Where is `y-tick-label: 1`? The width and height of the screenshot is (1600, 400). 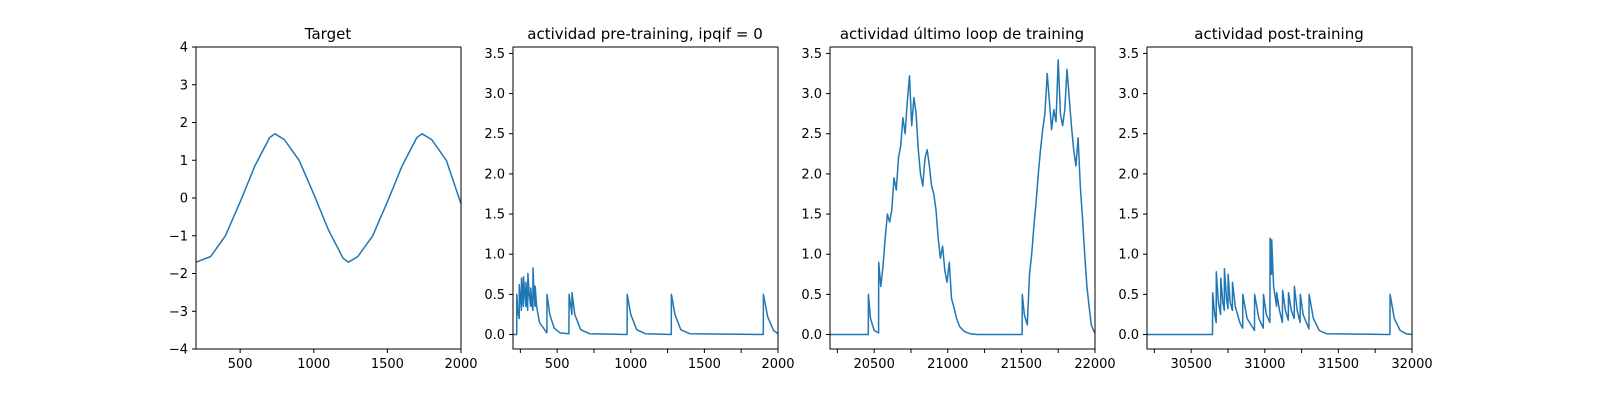 y-tick-label: 1 is located at coordinates (184, 161).